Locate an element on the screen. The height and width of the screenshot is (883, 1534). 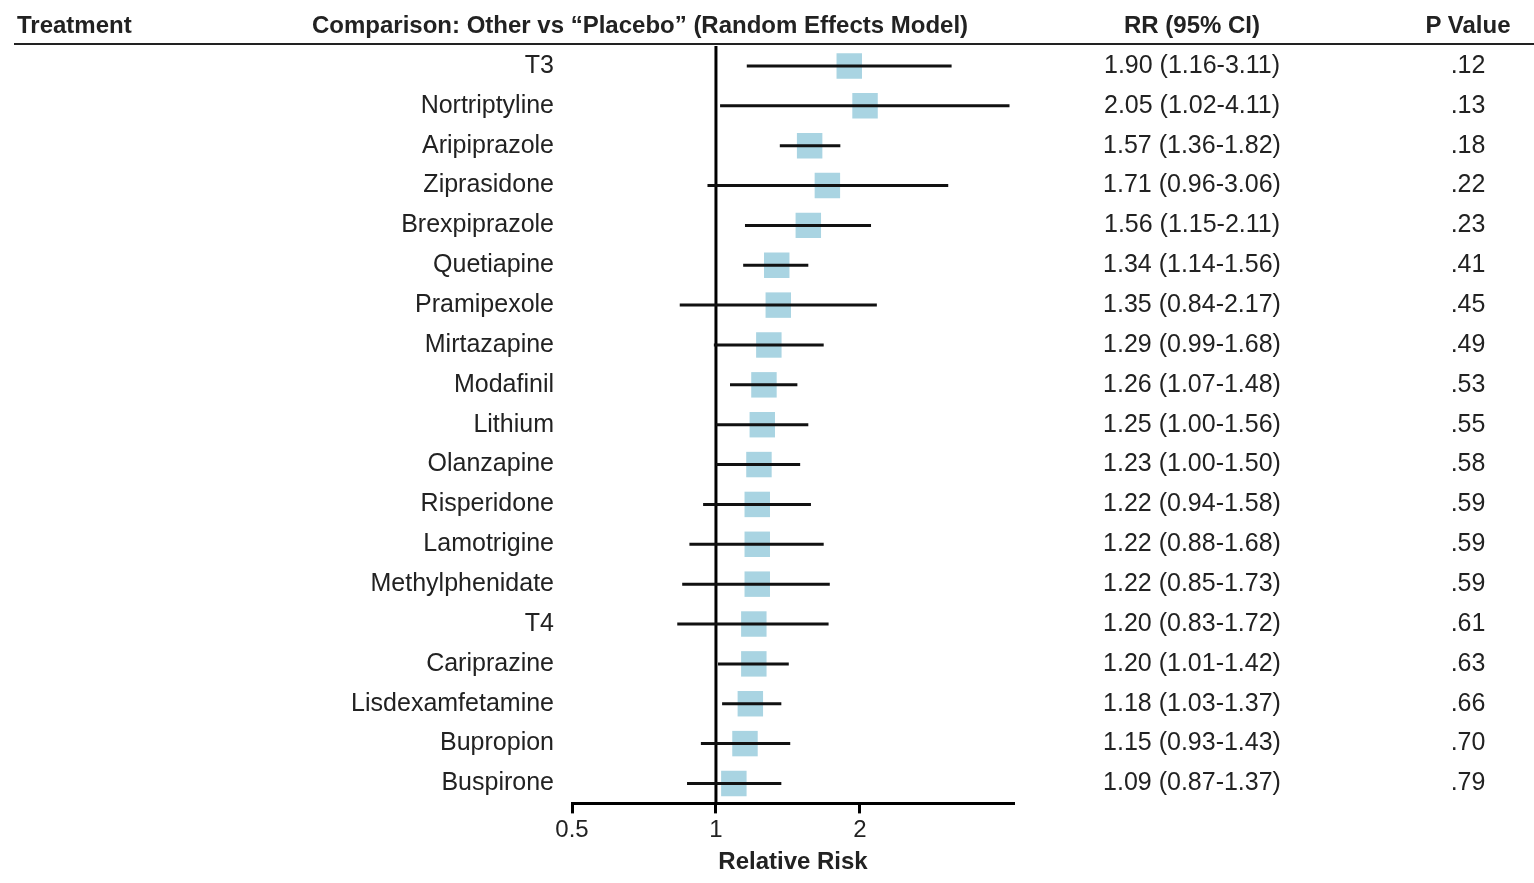
data-label: 1.22 (0.88-1.68) is located at coordinates (1192, 542).